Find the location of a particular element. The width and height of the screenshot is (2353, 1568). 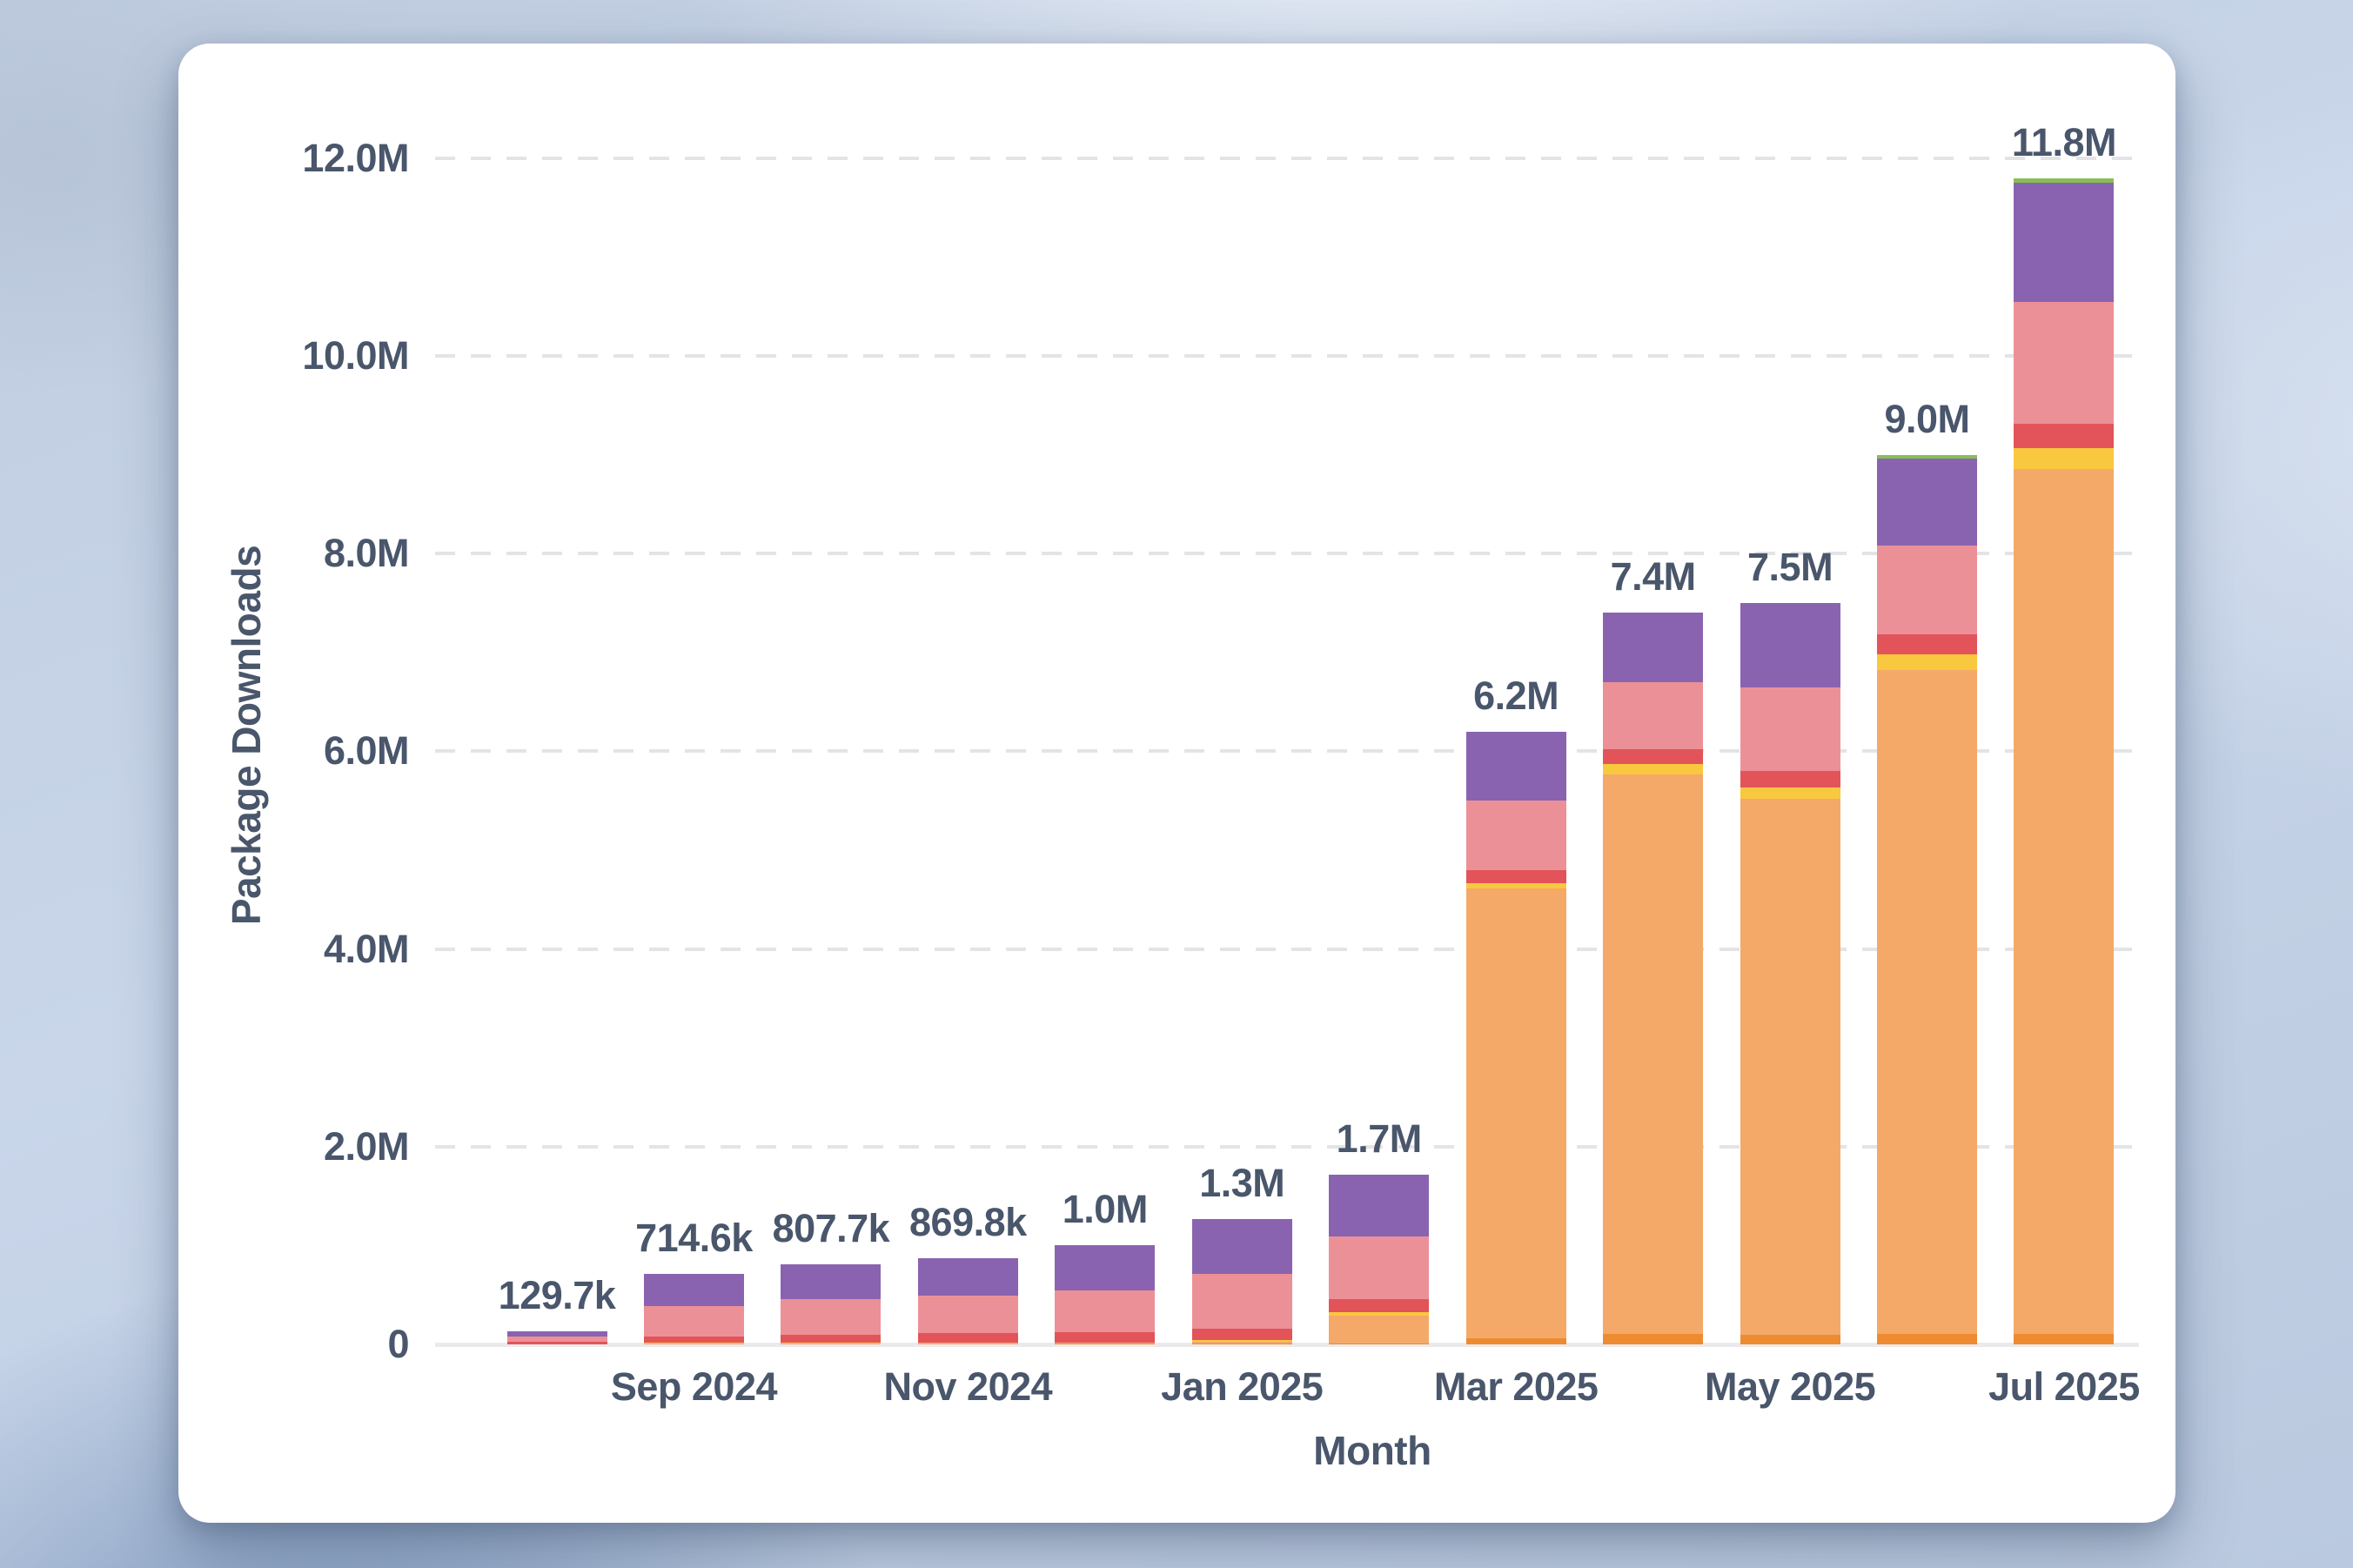

bar-total-label: 714.6k is located at coordinates (694, 1237).